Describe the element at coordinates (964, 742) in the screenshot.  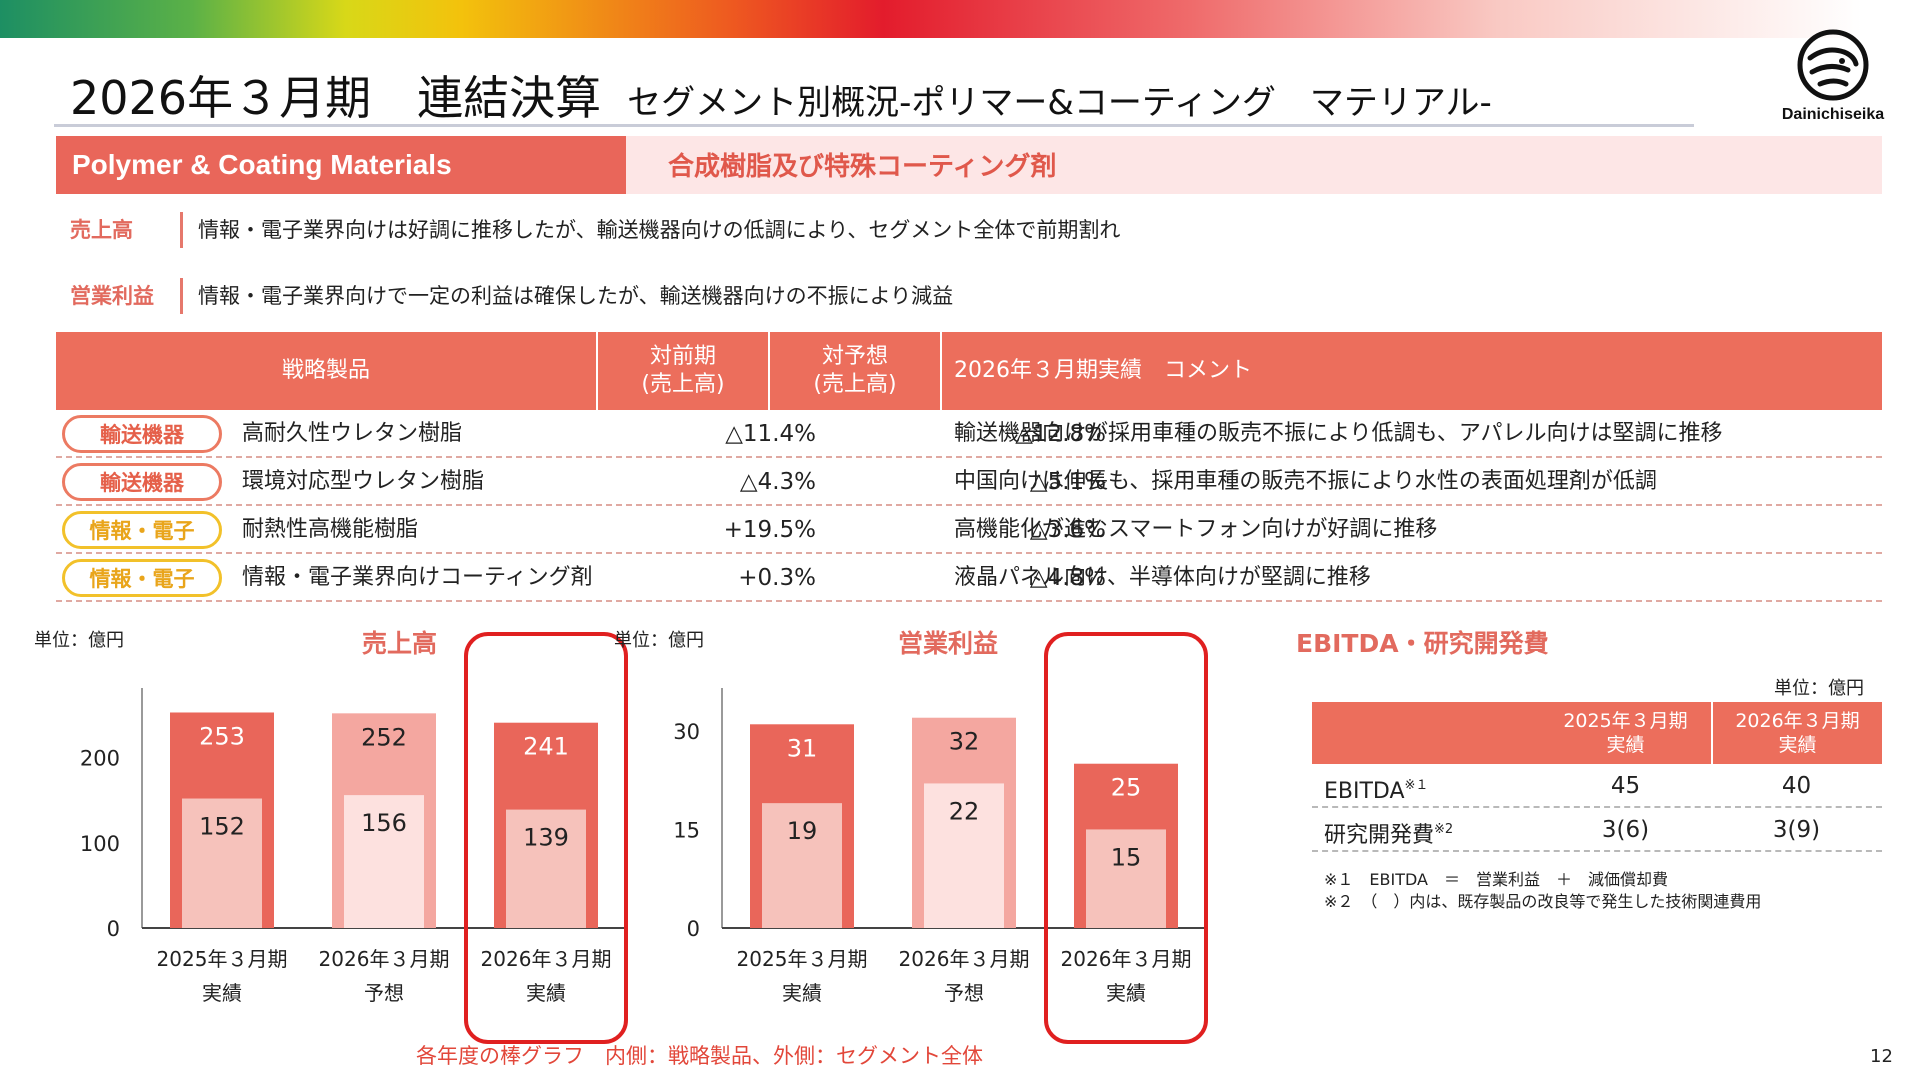
I see `data-label-total: 32` at that location.